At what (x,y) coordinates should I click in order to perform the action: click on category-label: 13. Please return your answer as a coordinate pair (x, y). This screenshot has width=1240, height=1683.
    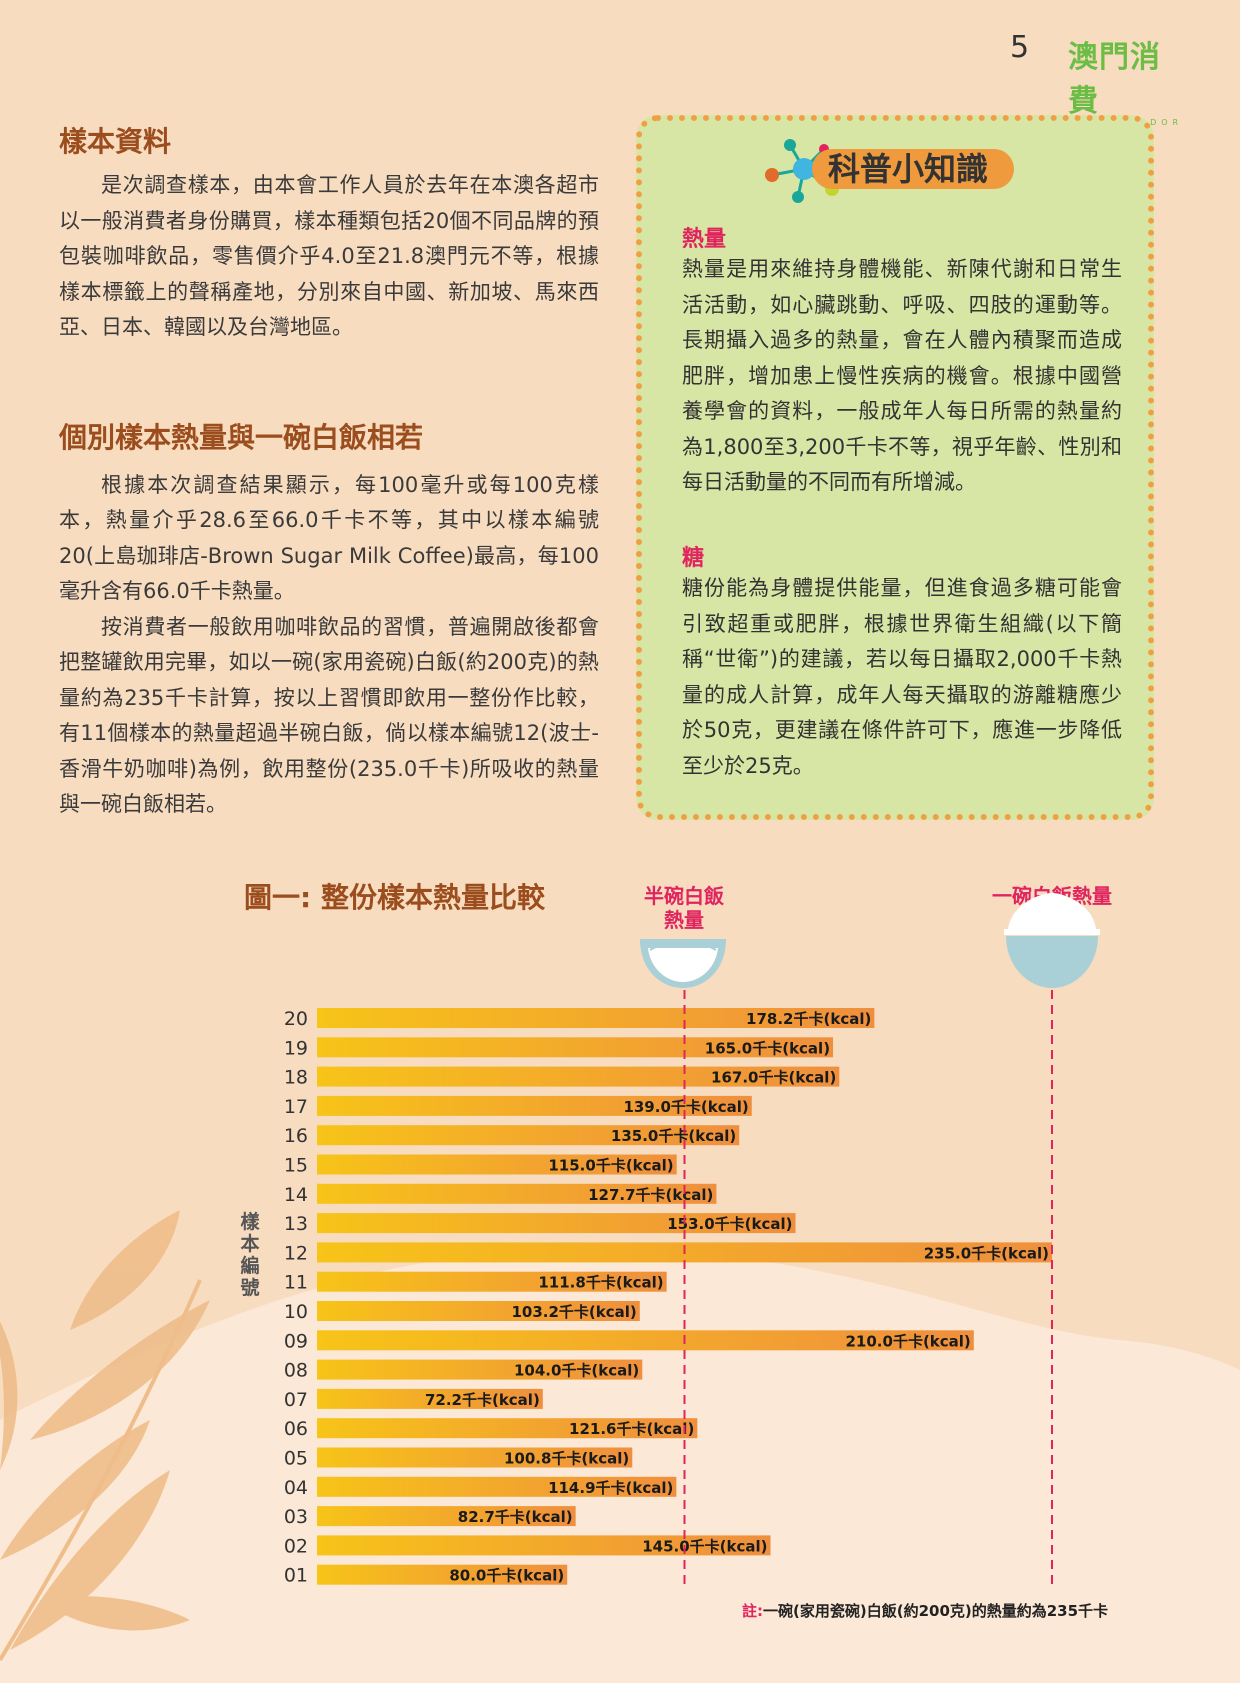
    Looking at the image, I should click on (296, 1224).